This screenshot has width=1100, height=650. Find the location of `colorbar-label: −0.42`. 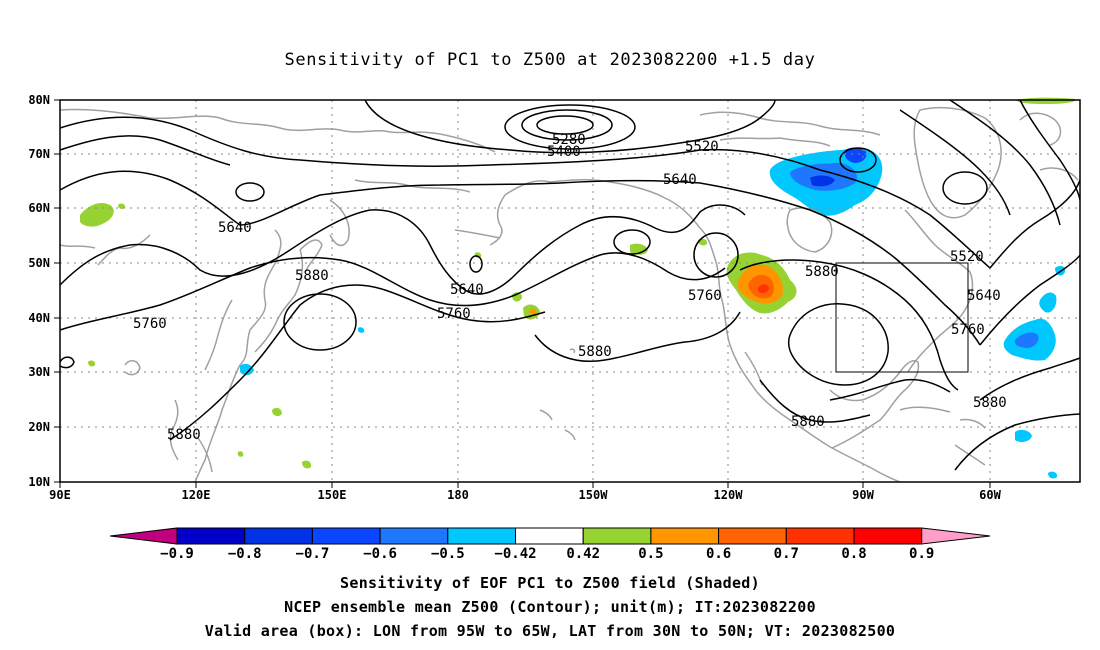

colorbar-label: −0.42 is located at coordinates (515, 554).